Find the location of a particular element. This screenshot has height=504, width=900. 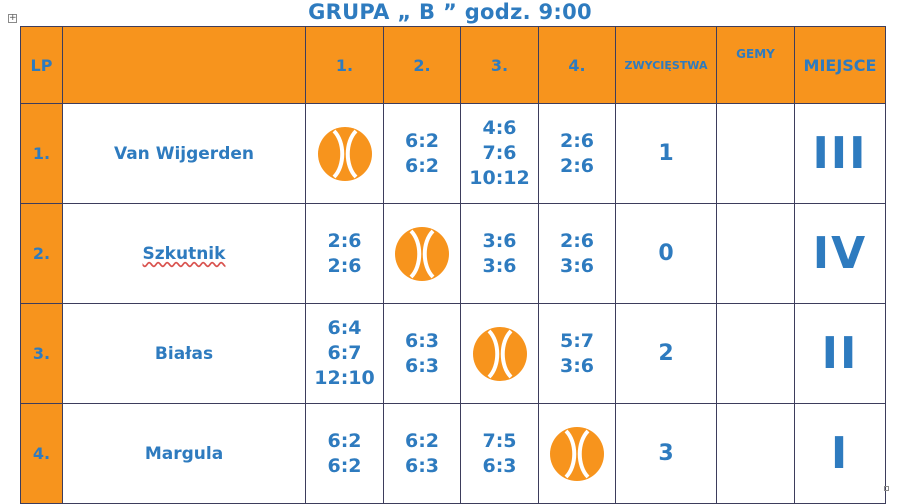

place-cell: I is located at coordinates (840, 453).